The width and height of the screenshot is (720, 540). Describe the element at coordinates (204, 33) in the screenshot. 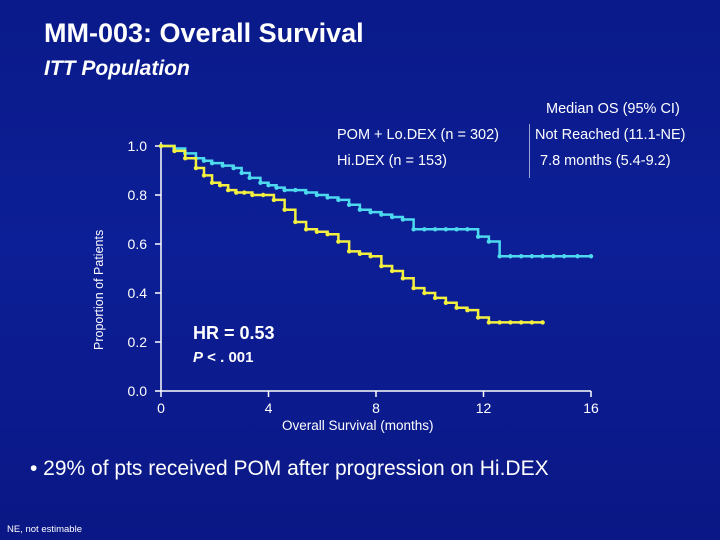

I see `slide-title: MM-003: Overall Survival` at that location.